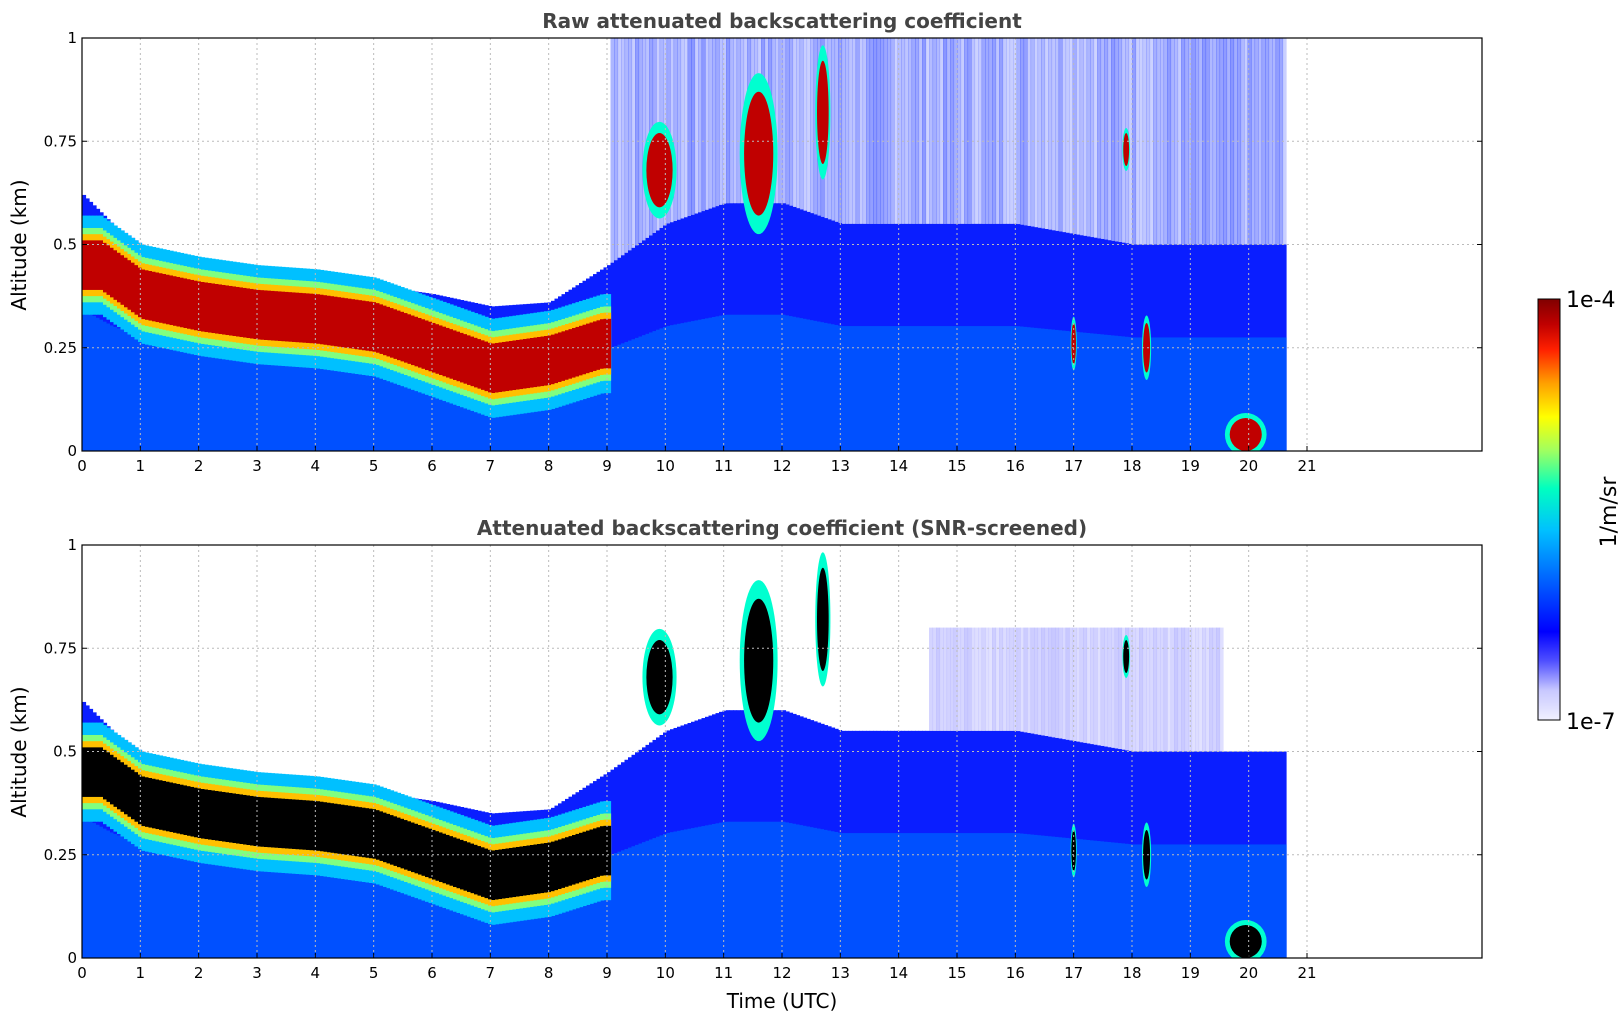 The height and width of the screenshot is (1020, 1621). What do you see at coordinates (19, 244) in the screenshot?
I see `panel-raw-ylabel: Altitude (km)` at bounding box center [19, 244].